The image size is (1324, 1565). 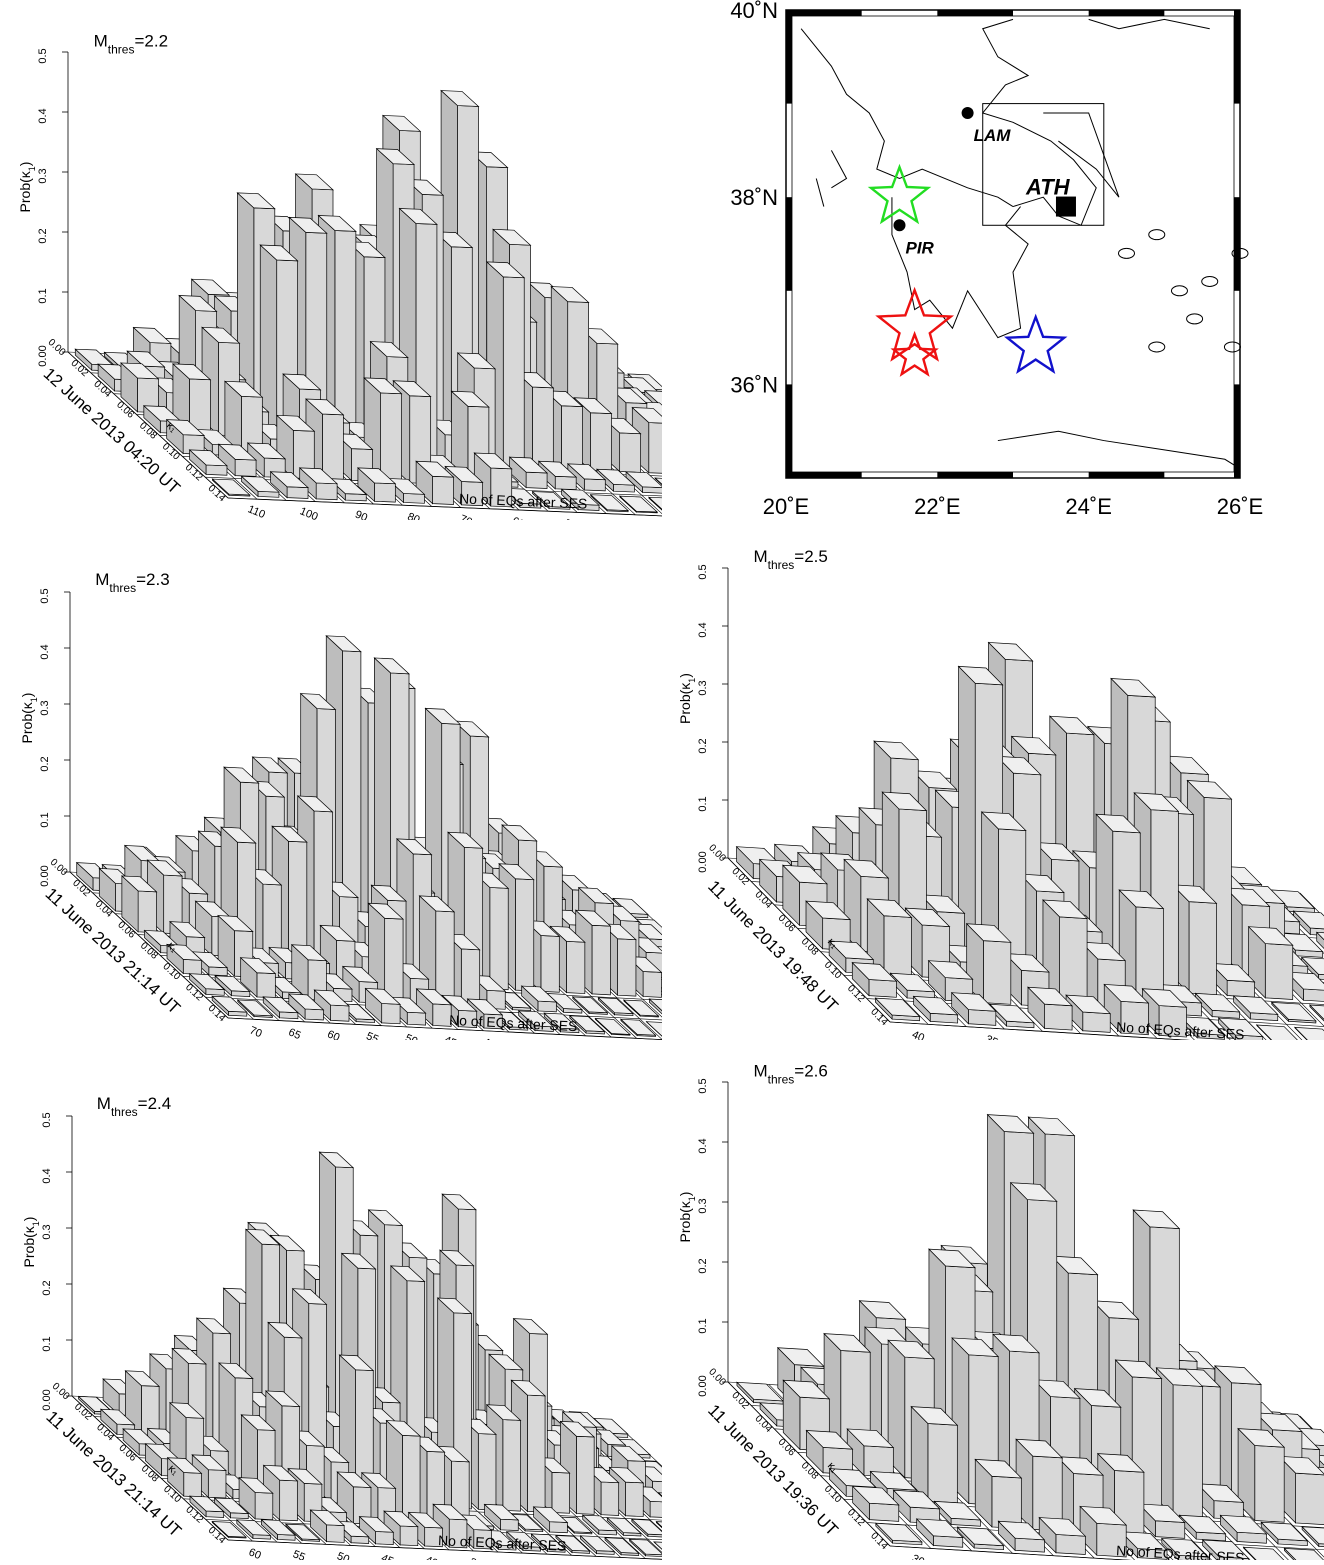 What do you see at coordinates (45, 763) in the screenshot?
I see `z-tick-label: 0.2` at bounding box center [45, 763].